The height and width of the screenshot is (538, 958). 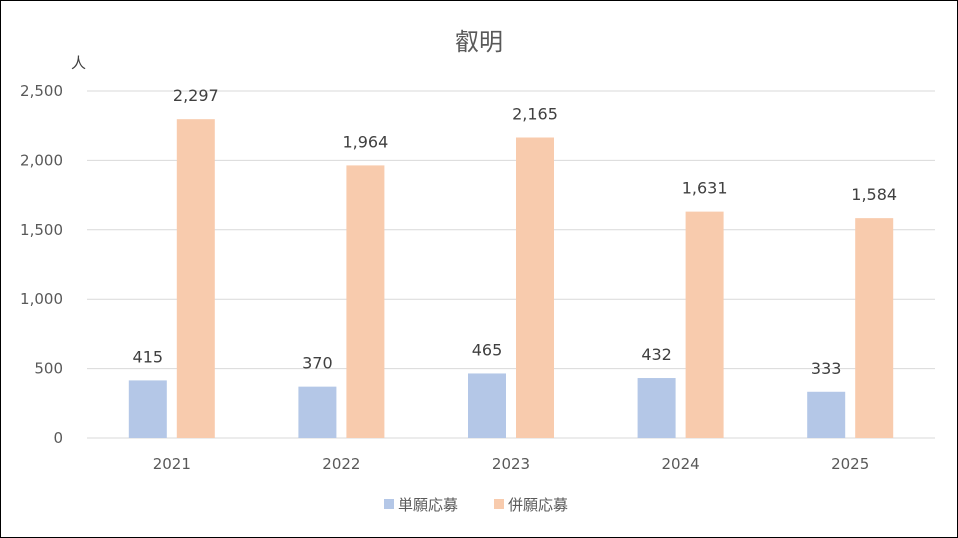 What do you see at coordinates (148, 356) in the screenshot?
I see `data-label-1-2021: 415` at bounding box center [148, 356].